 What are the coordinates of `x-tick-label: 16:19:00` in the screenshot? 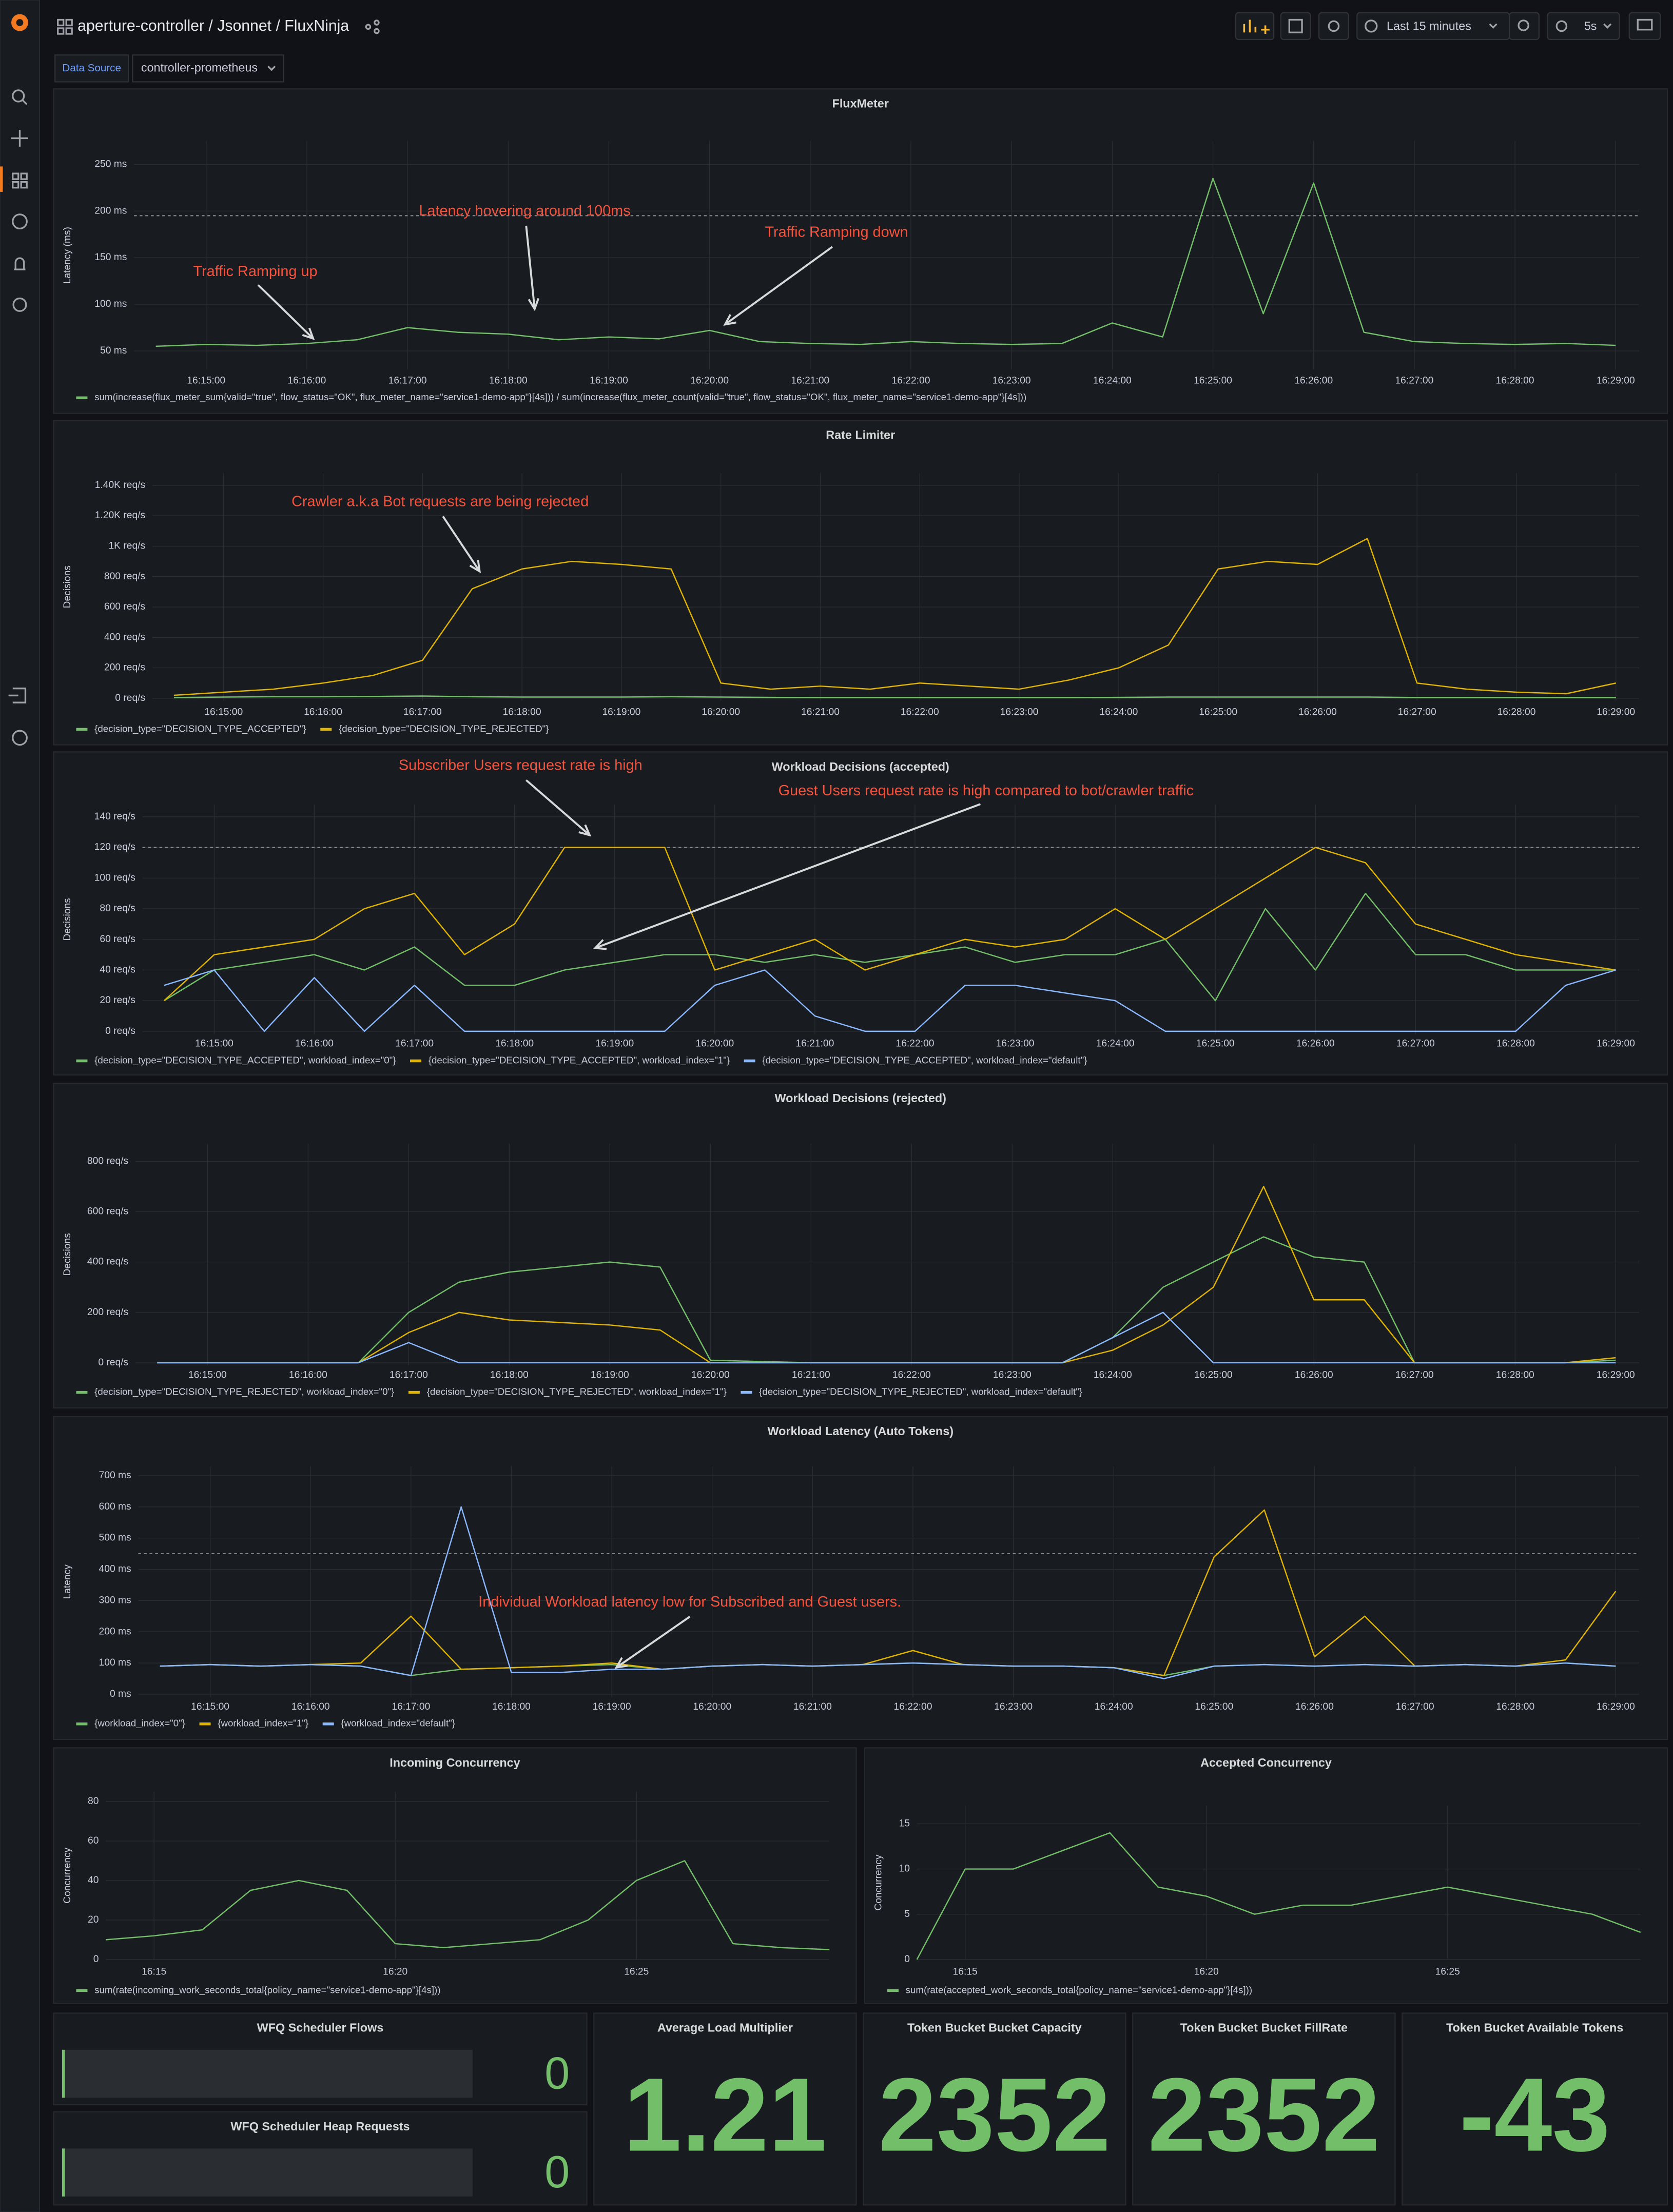 It's located at (621, 712).